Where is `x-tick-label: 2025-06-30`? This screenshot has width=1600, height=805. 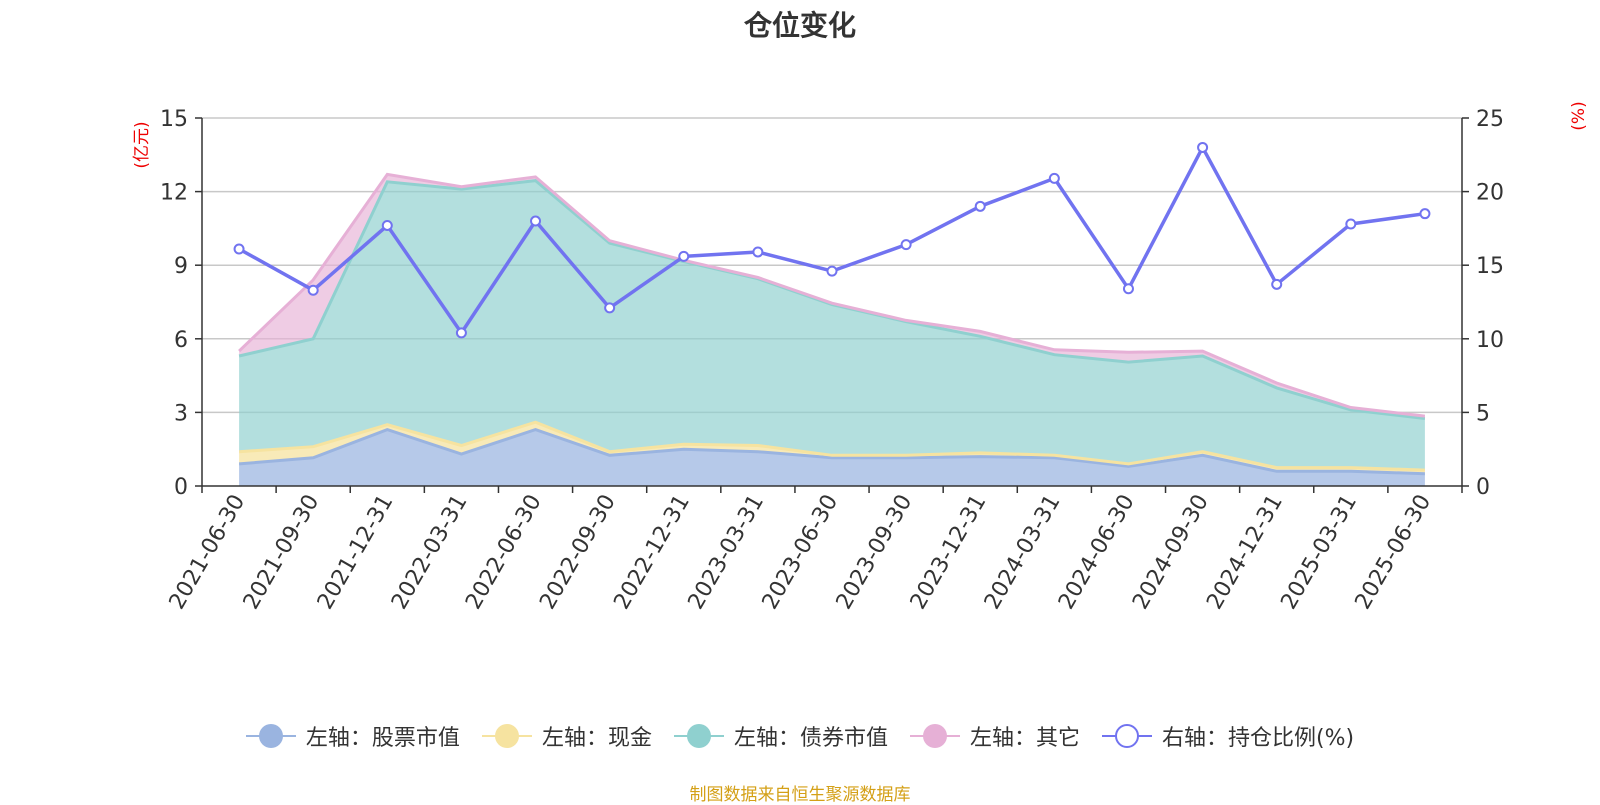
x-tick-label: 2025-06-30 is located at coordinates (1394, 552).